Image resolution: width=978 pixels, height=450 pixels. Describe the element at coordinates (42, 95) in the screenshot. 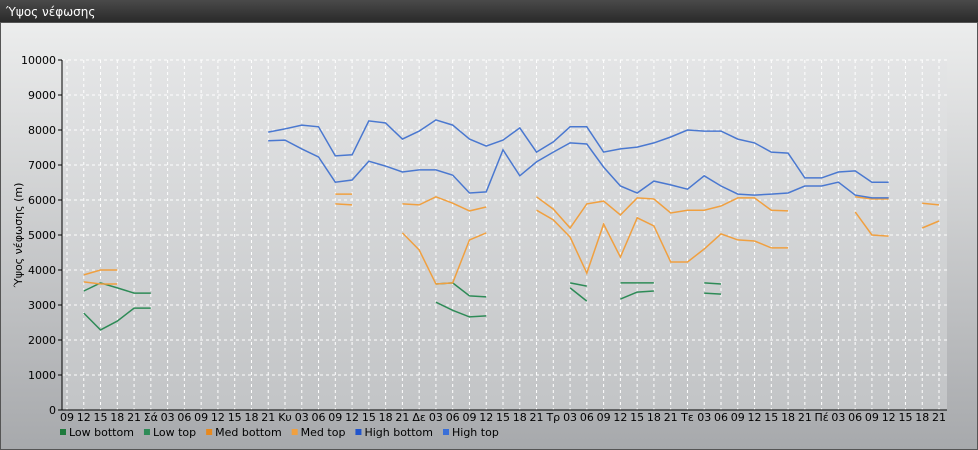

I see `y-tick-label: 9000` at that location.